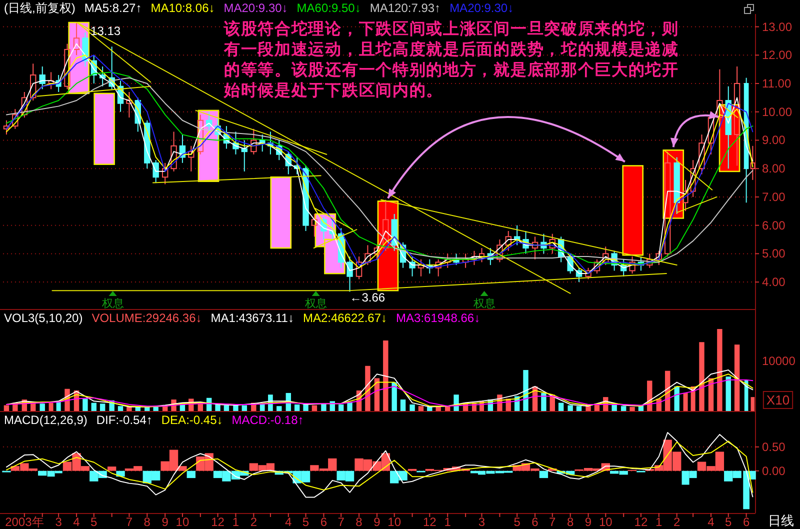 This screenshot has width=800, height=529. What do you see at coordinates (147, 318) in the screenshot?
I see `text: VOLUME:29246.36↓` at bounding box center [147, 318].